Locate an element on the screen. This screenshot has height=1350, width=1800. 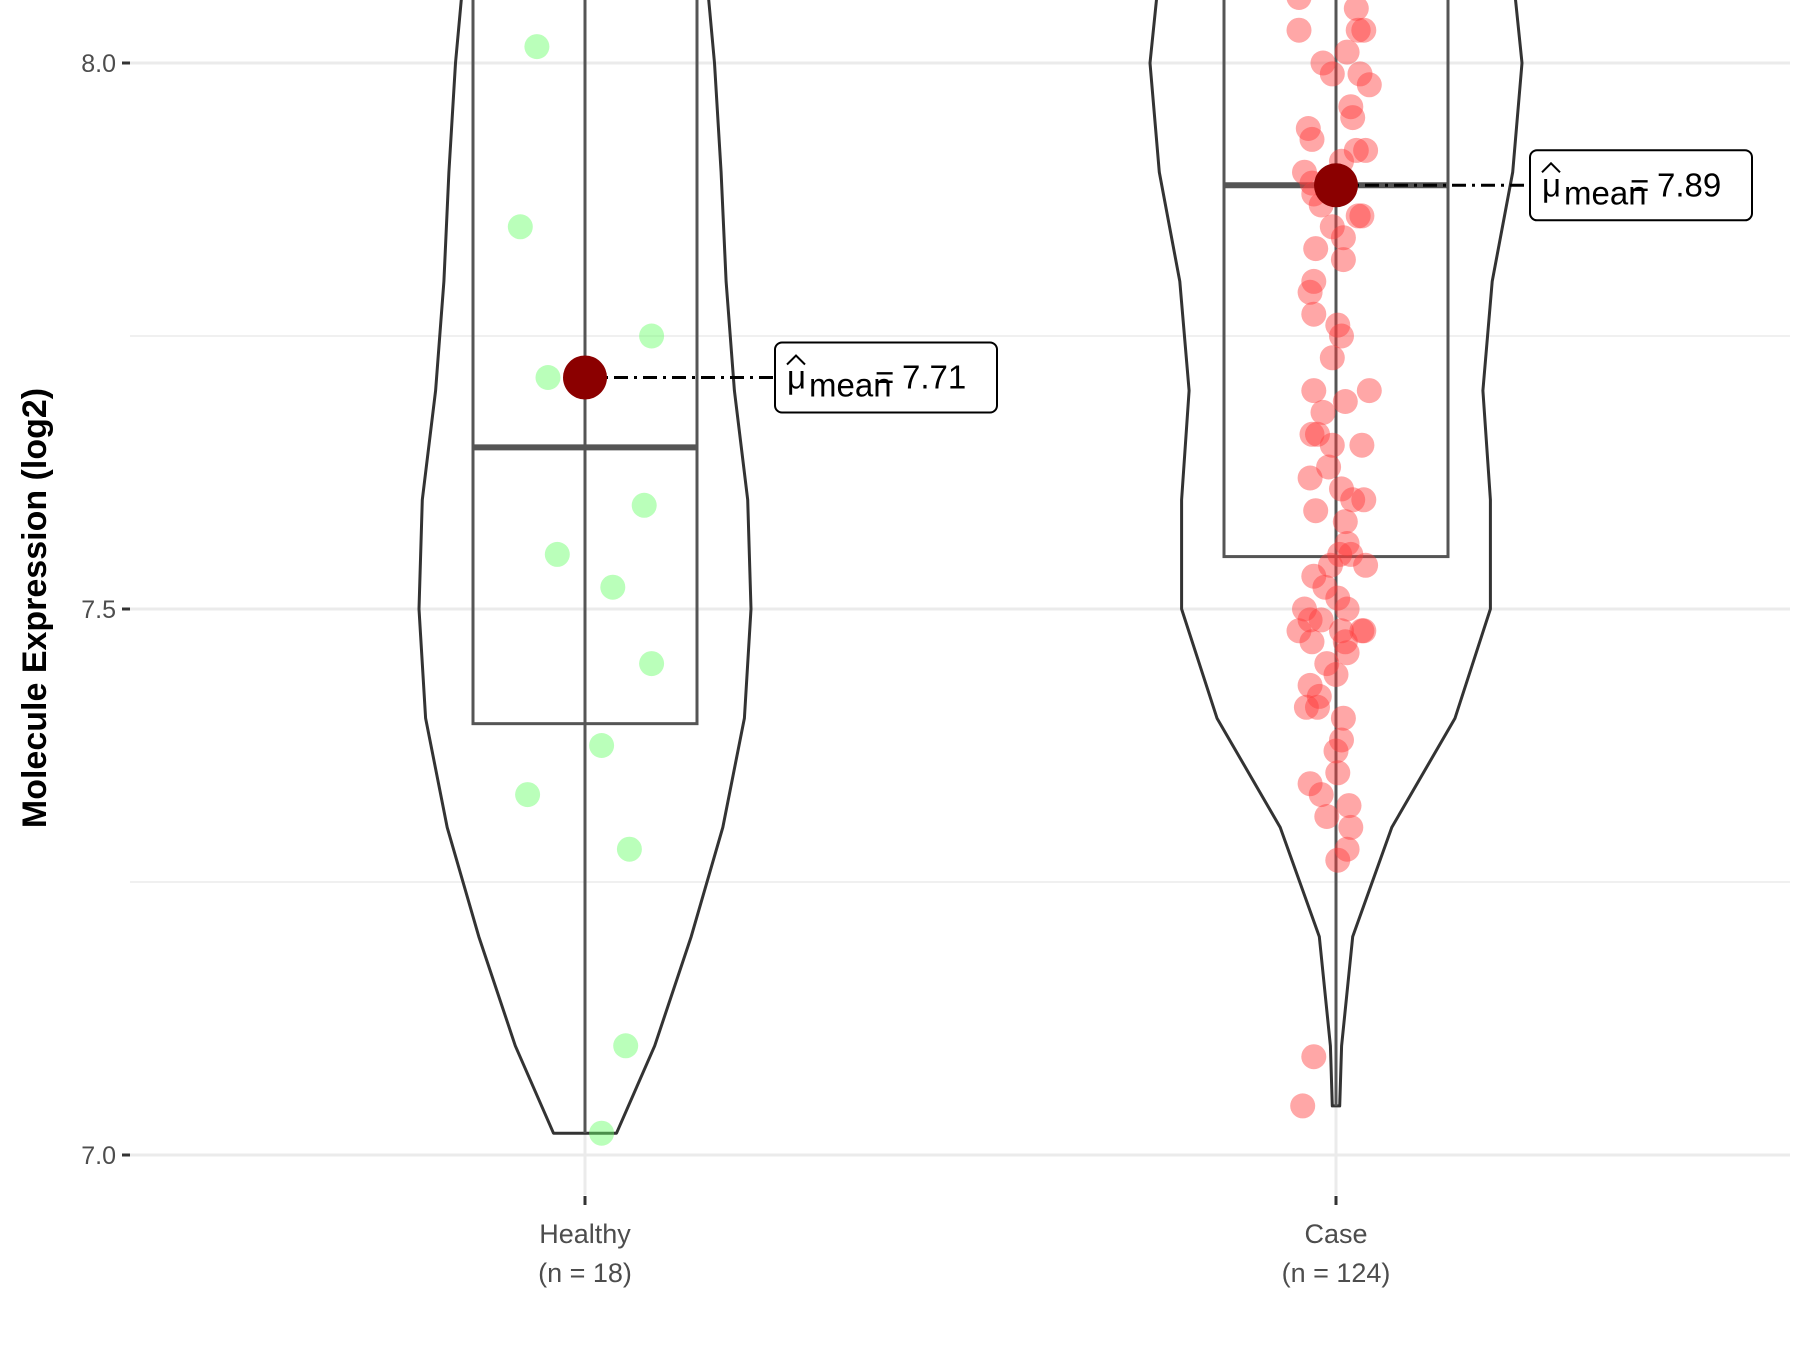
x-axis: Healthy (n = 18) Case (n = 124) is located at coordinates (964, 1242).